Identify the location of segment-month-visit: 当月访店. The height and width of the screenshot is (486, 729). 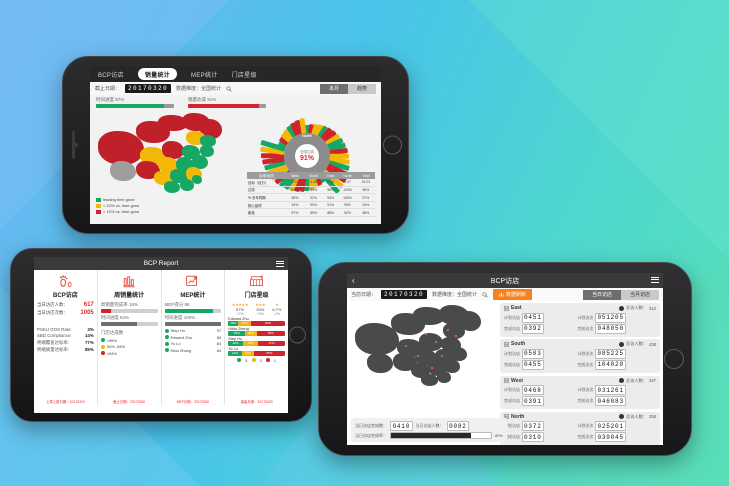
(639, 294).